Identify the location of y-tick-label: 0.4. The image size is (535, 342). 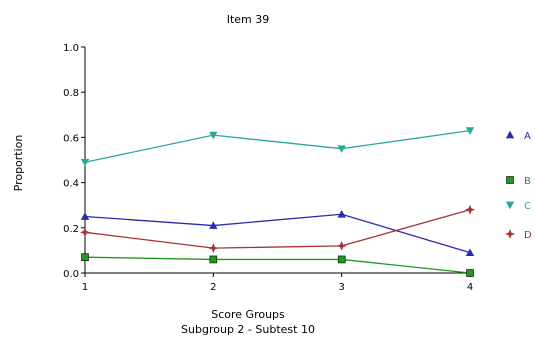
(71, 184).